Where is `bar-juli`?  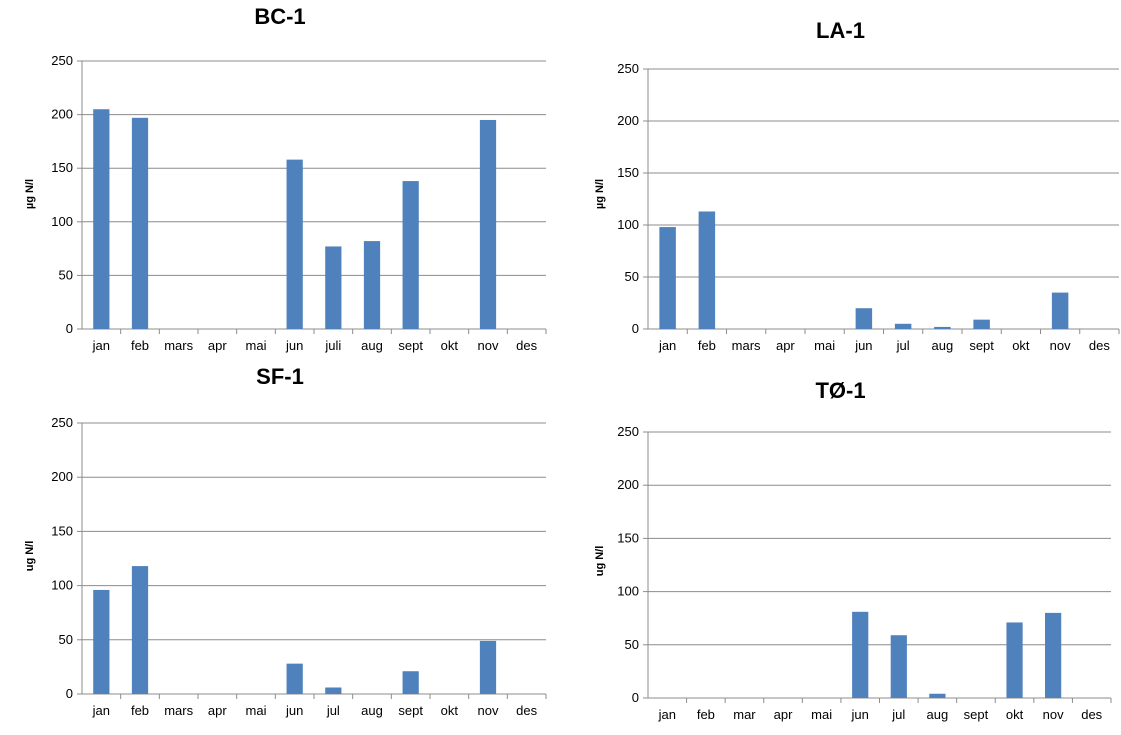
bar-juli is located at coordinates (333, 287).